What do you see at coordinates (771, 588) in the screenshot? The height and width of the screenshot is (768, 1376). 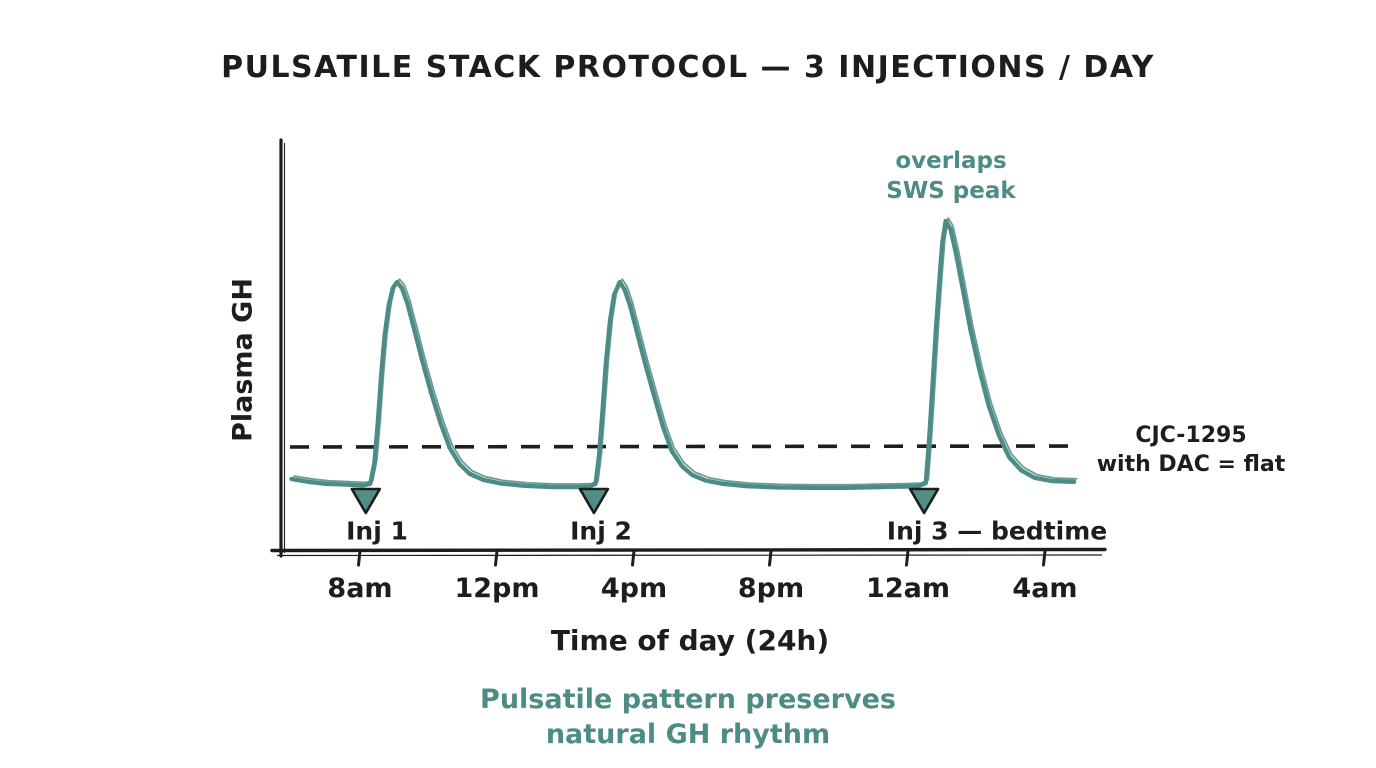 I see `x-tick-label: 8pm` at bounding box center [771, 588].